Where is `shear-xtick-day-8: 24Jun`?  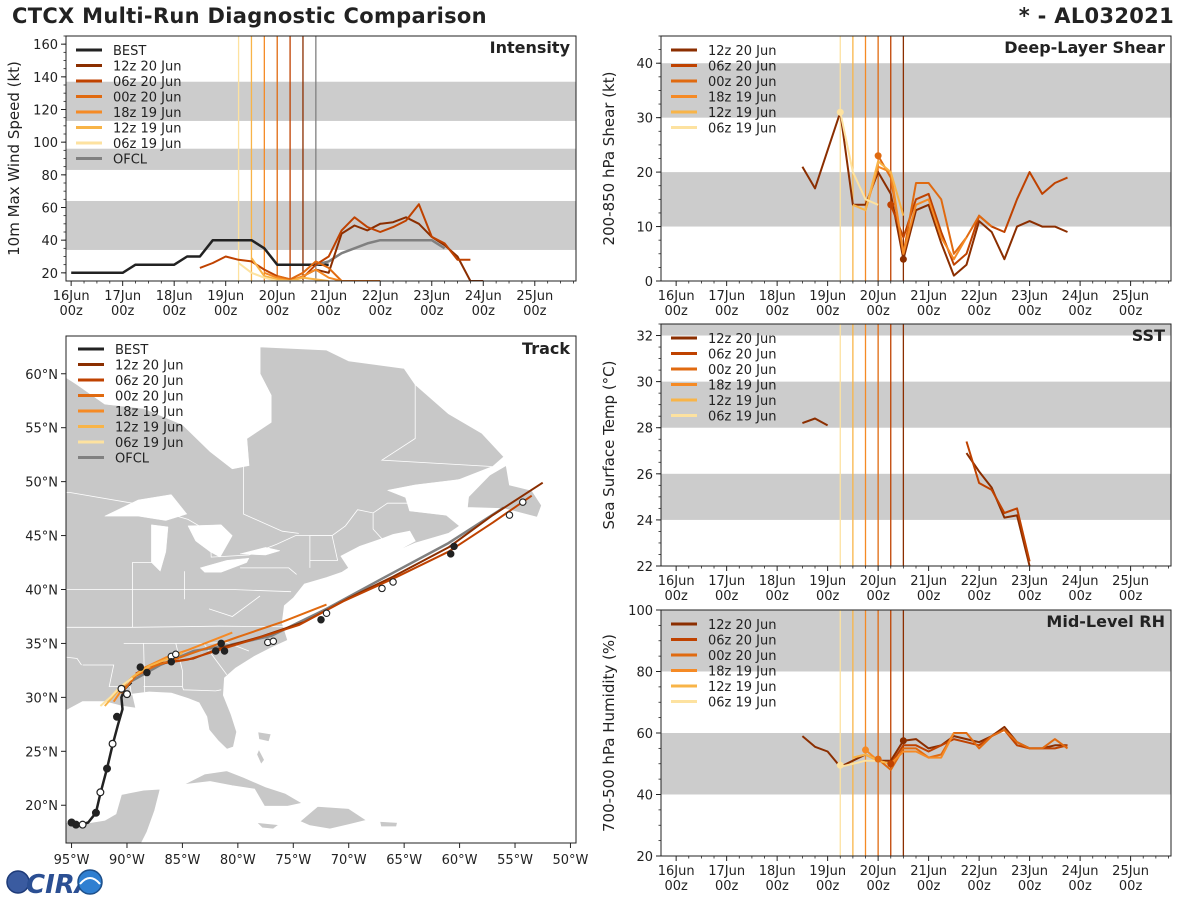 shear-xtick-day-8: 24Jun is located at coordinates (1080, 296).